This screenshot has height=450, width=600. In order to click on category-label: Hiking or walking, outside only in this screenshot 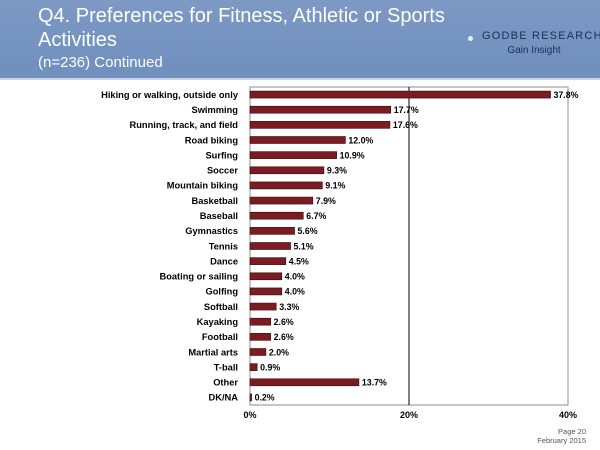, I will do `click(170, 95)`.